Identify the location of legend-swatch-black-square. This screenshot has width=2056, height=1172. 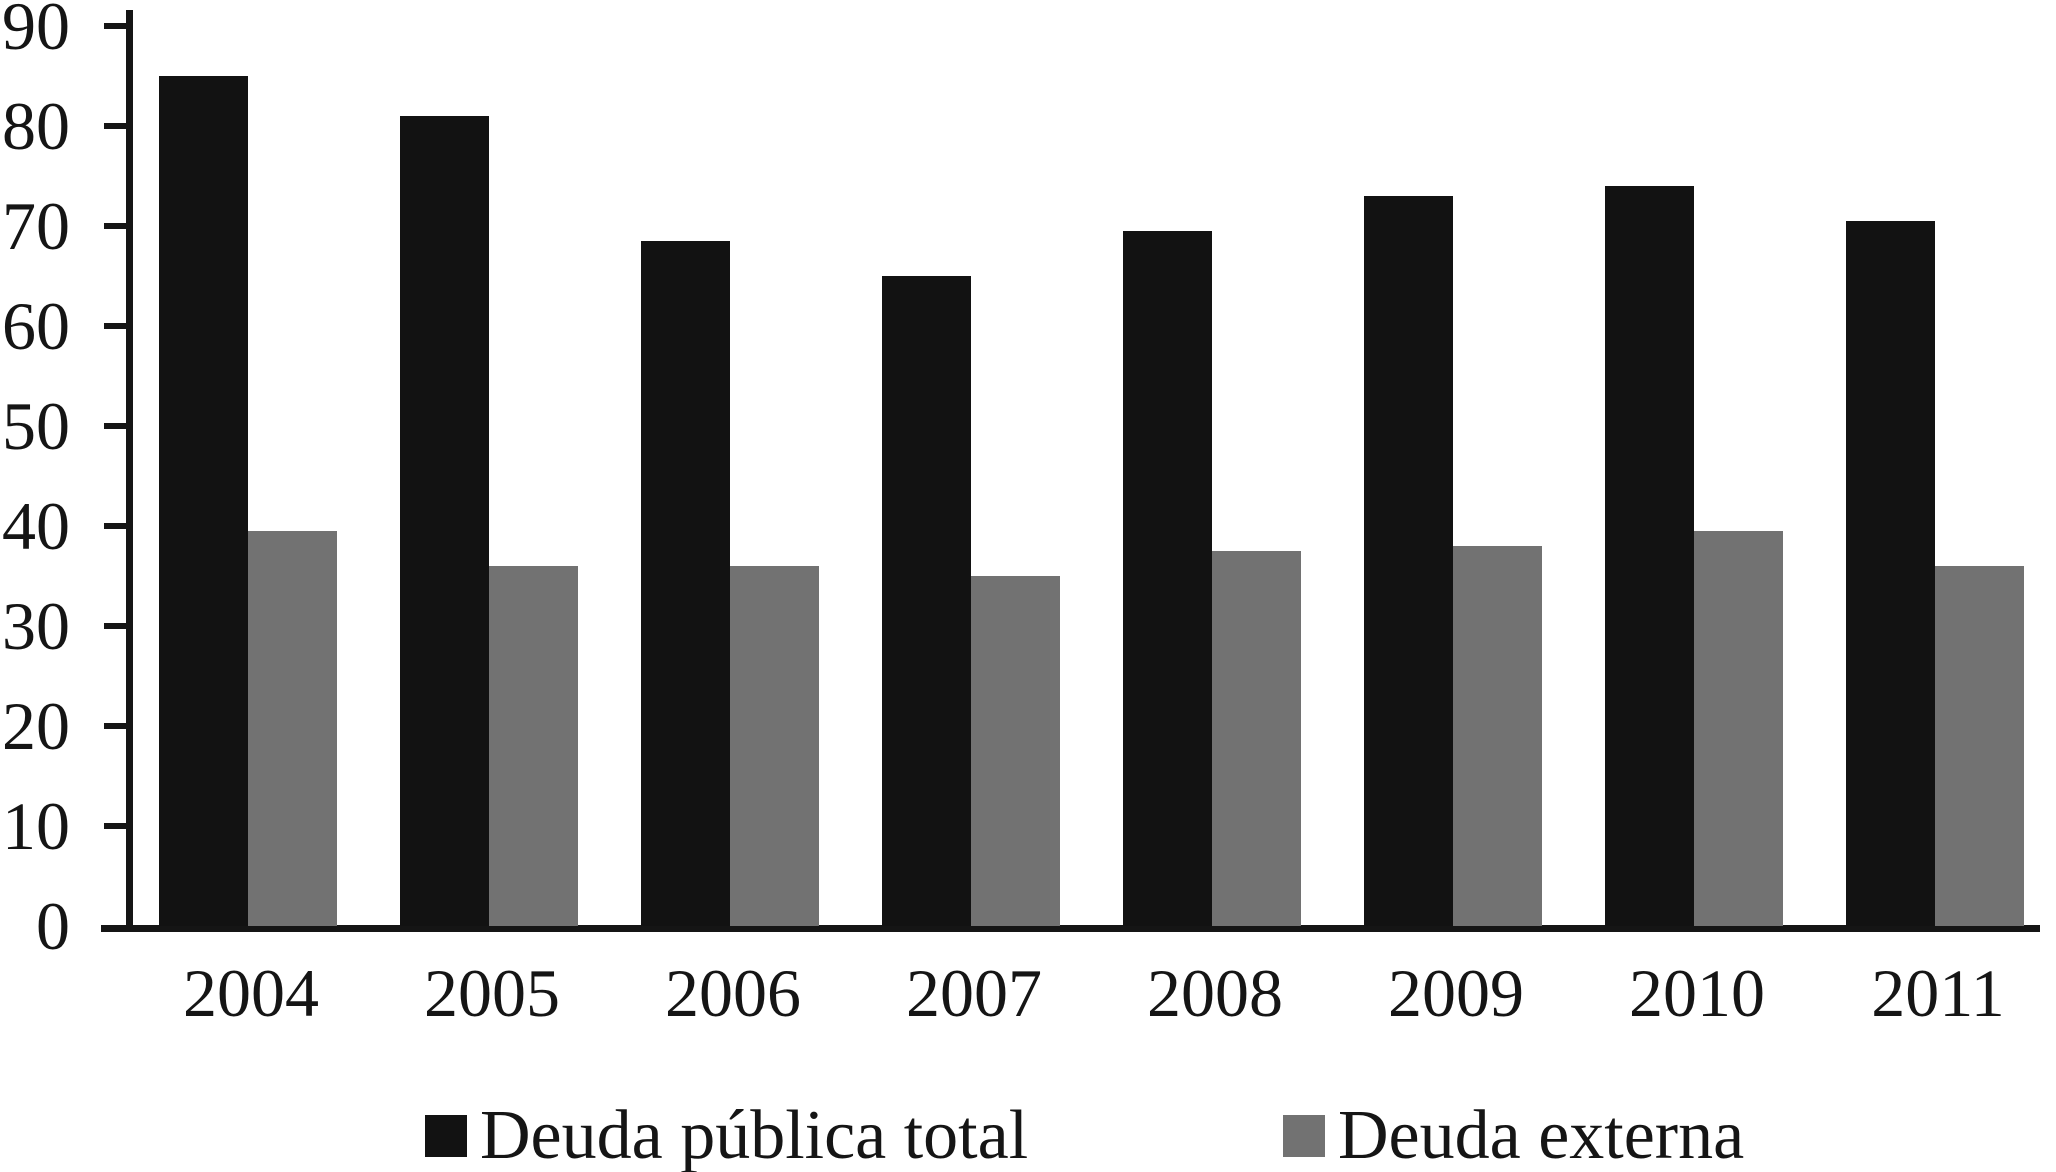
(446, 1136).